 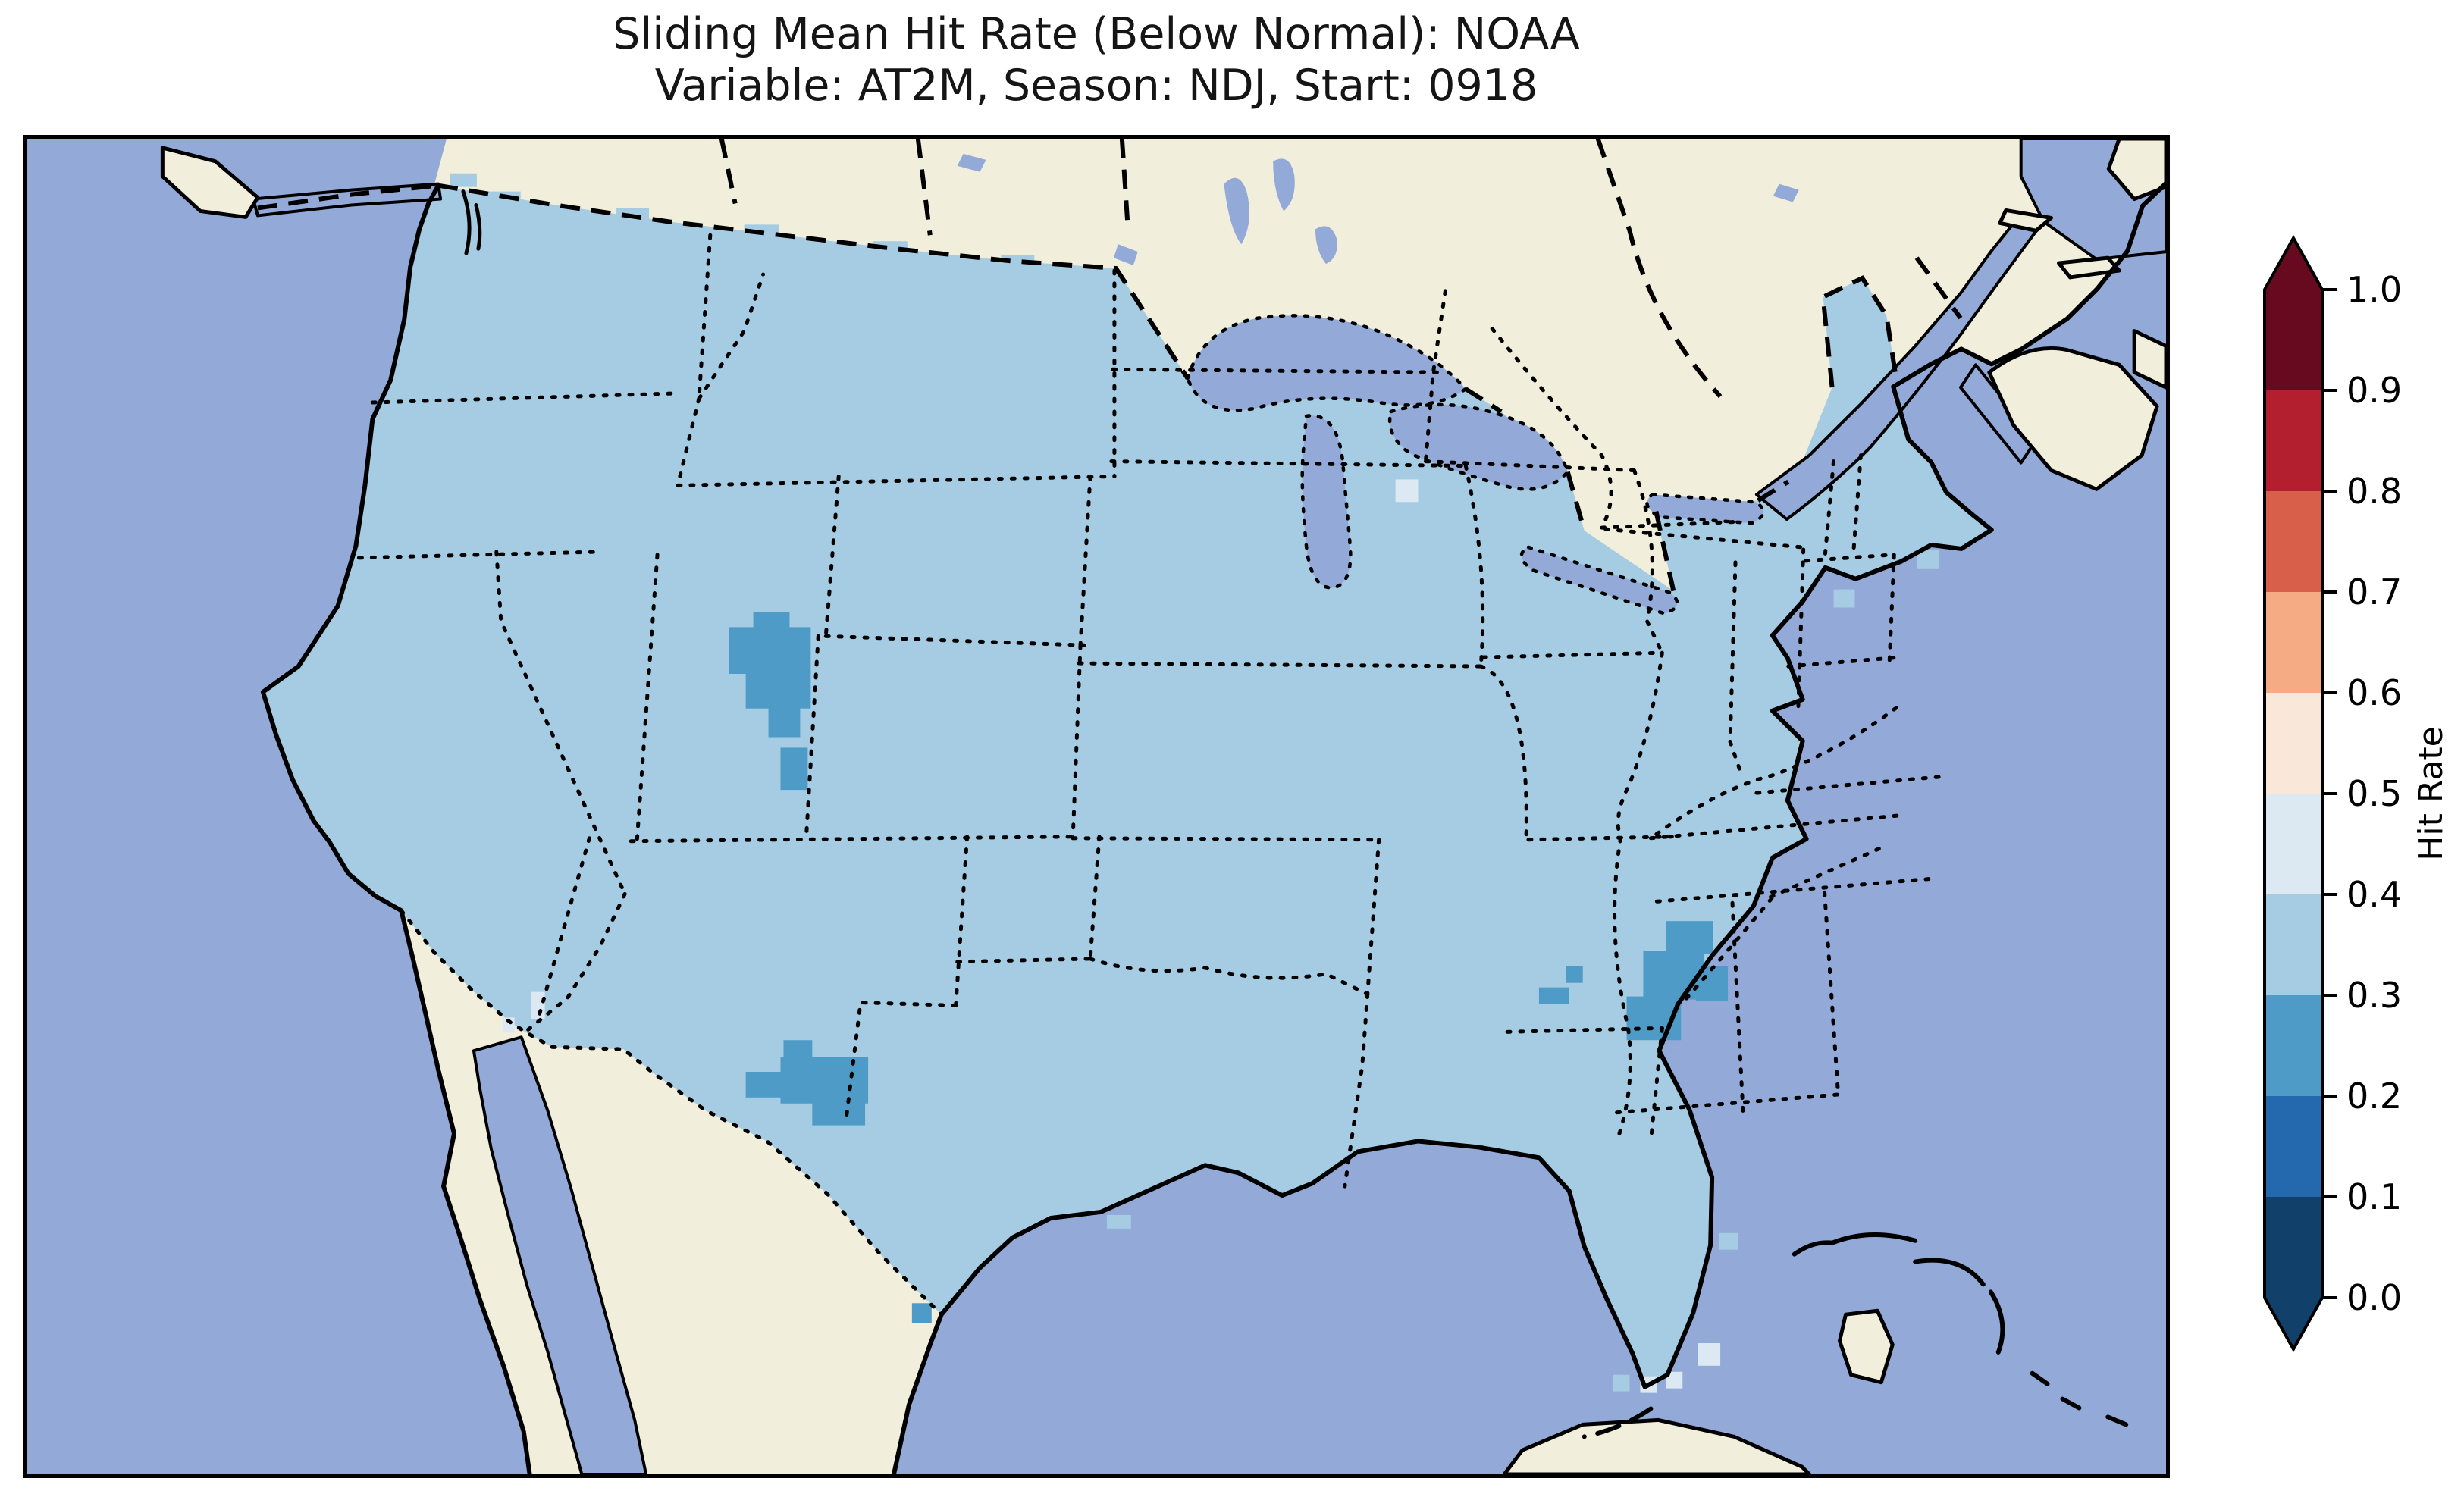 What do you see at coordinates (1407, 491) in the screenshot?
I see `anomaly-cell-south-dakota-cell` at bounding box center [1407, 491].